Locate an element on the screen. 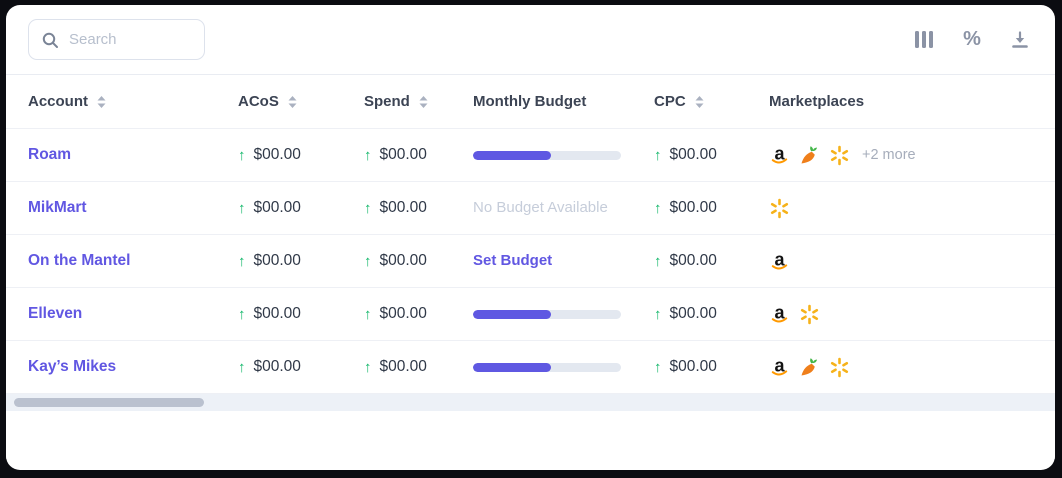 This screenshot has width=1062, height=478. column-header-acos: ACoS is located at coordinates (301, 101).